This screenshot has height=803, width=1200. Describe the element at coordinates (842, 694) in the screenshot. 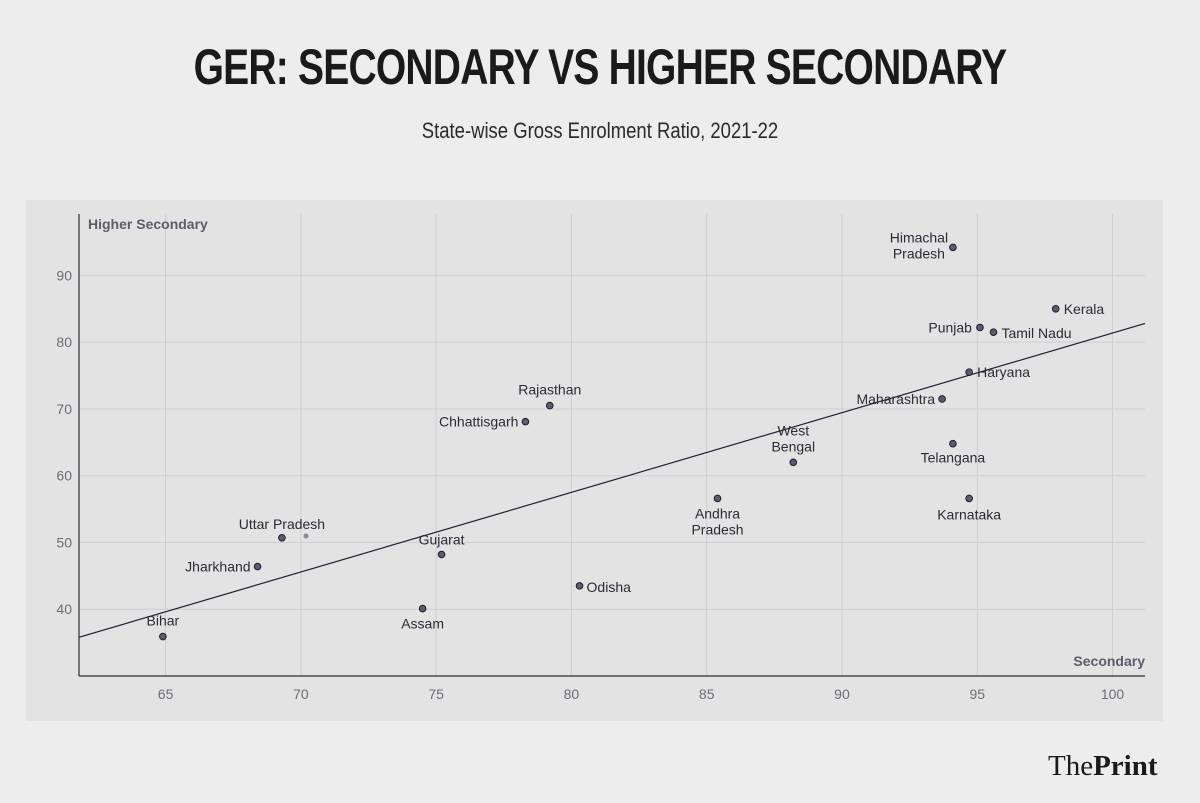

I see `x-tick-label: 90` at that location.